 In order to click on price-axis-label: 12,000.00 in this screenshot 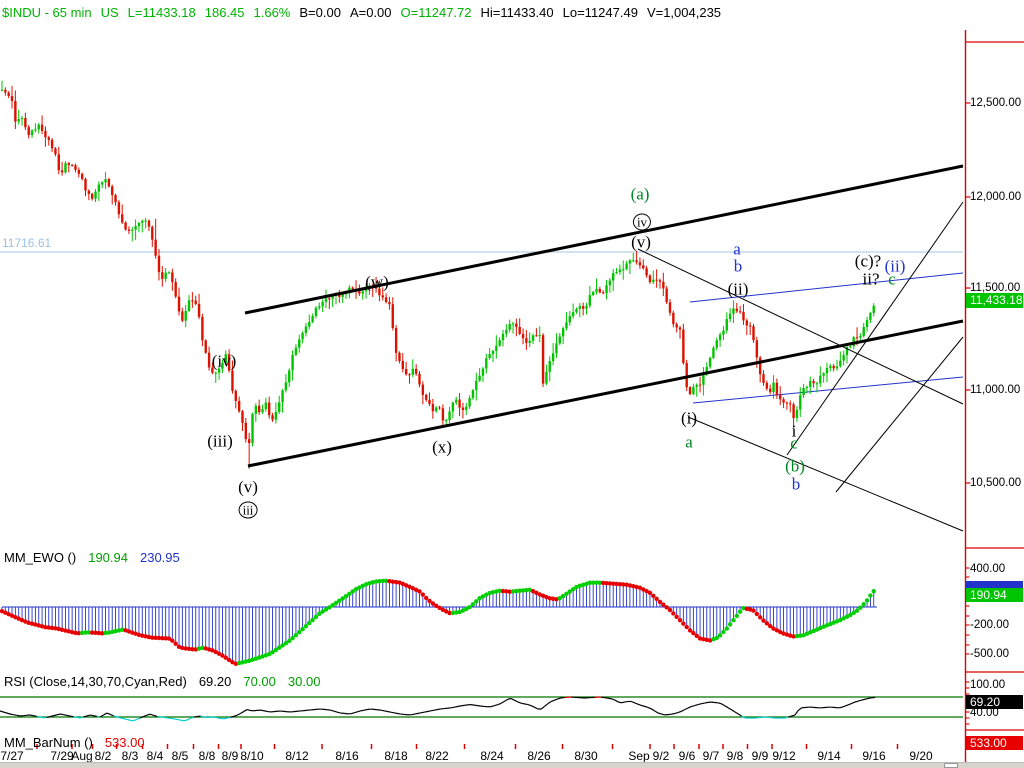, I will do `click(996, 197)`.